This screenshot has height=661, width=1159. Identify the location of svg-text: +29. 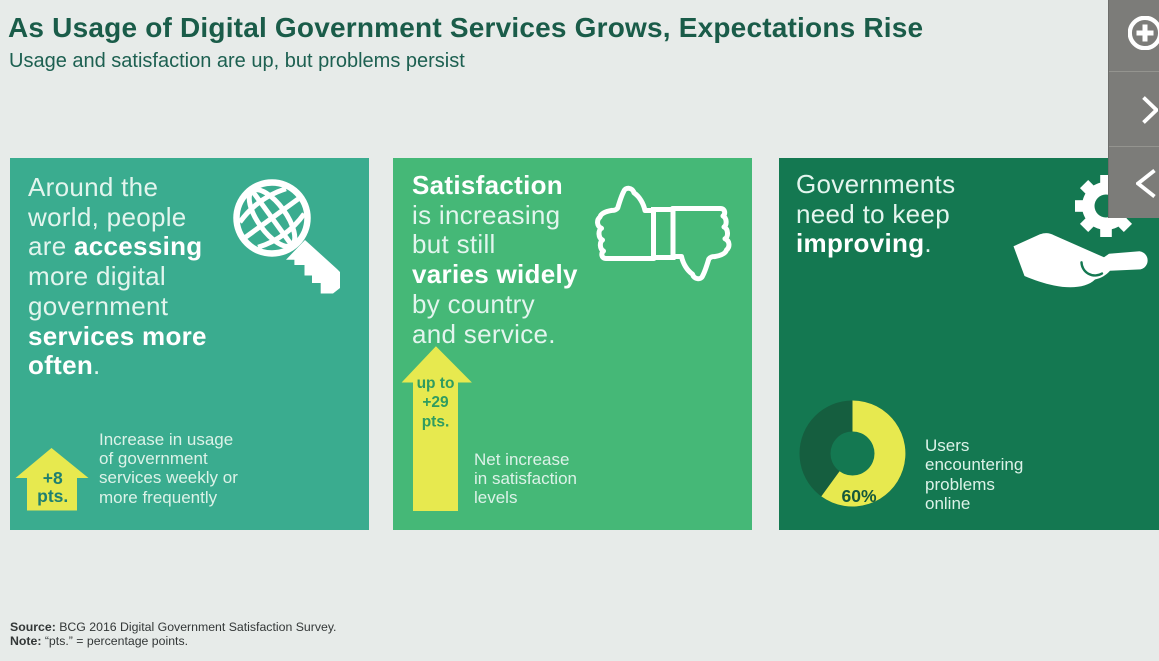
(435, 402).